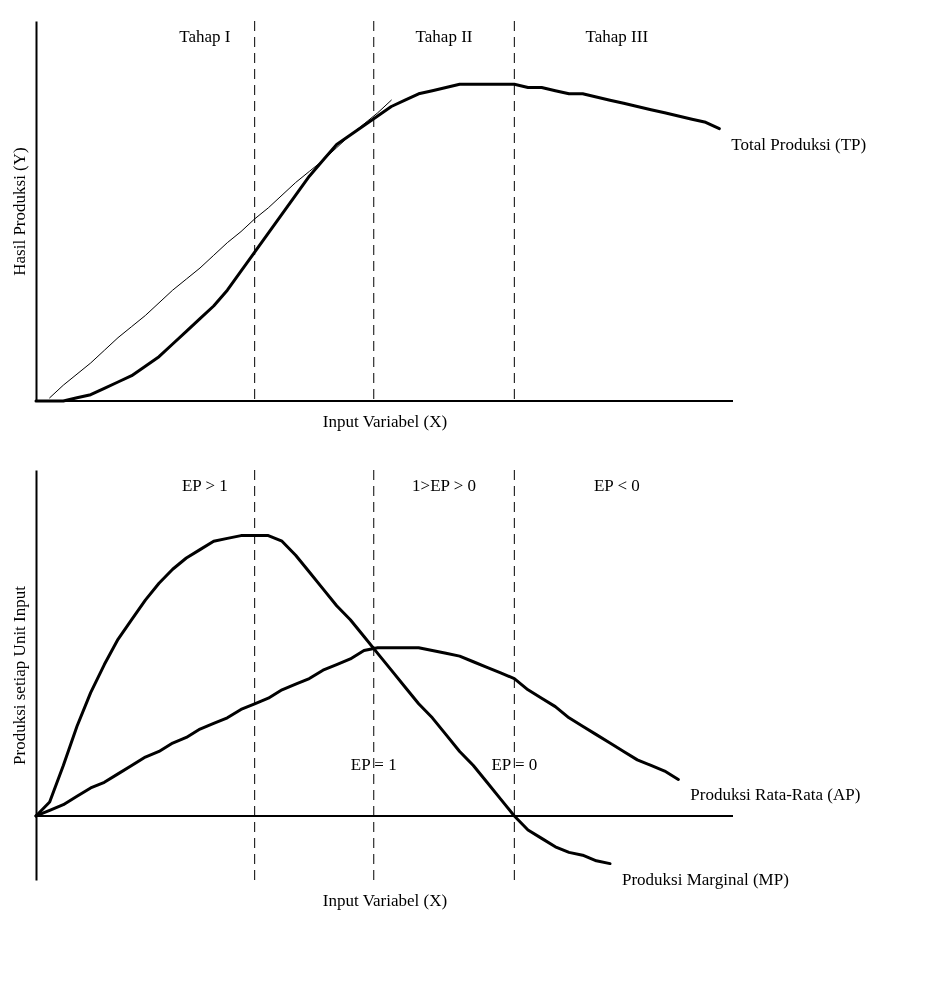 The width and height of the screenshot is (938, 1005). Describe the element at coordinates (444, 485) in the screenshot. I see `text: 1>EP > 0` at that location.